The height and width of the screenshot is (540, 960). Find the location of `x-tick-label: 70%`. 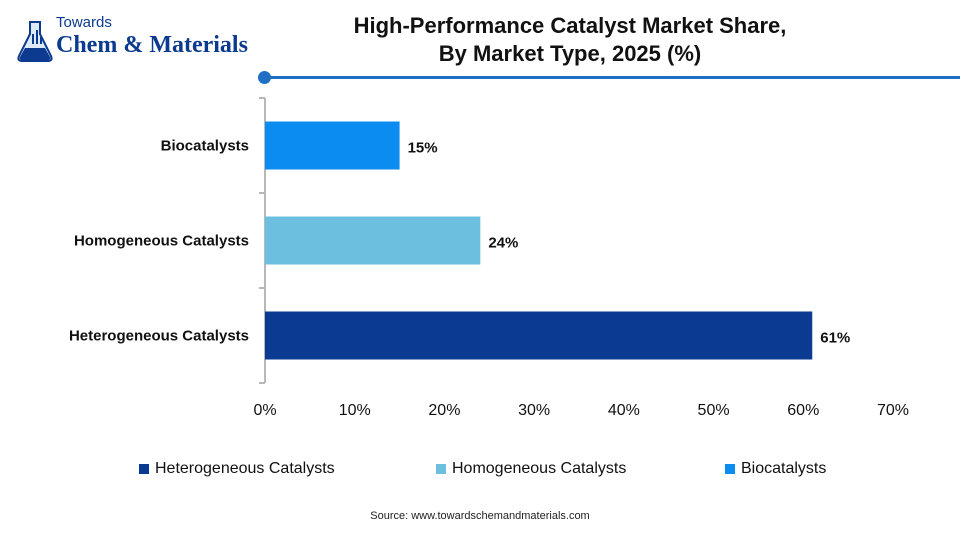

x-tick-label: 70% is located at coordinates (893, 410).